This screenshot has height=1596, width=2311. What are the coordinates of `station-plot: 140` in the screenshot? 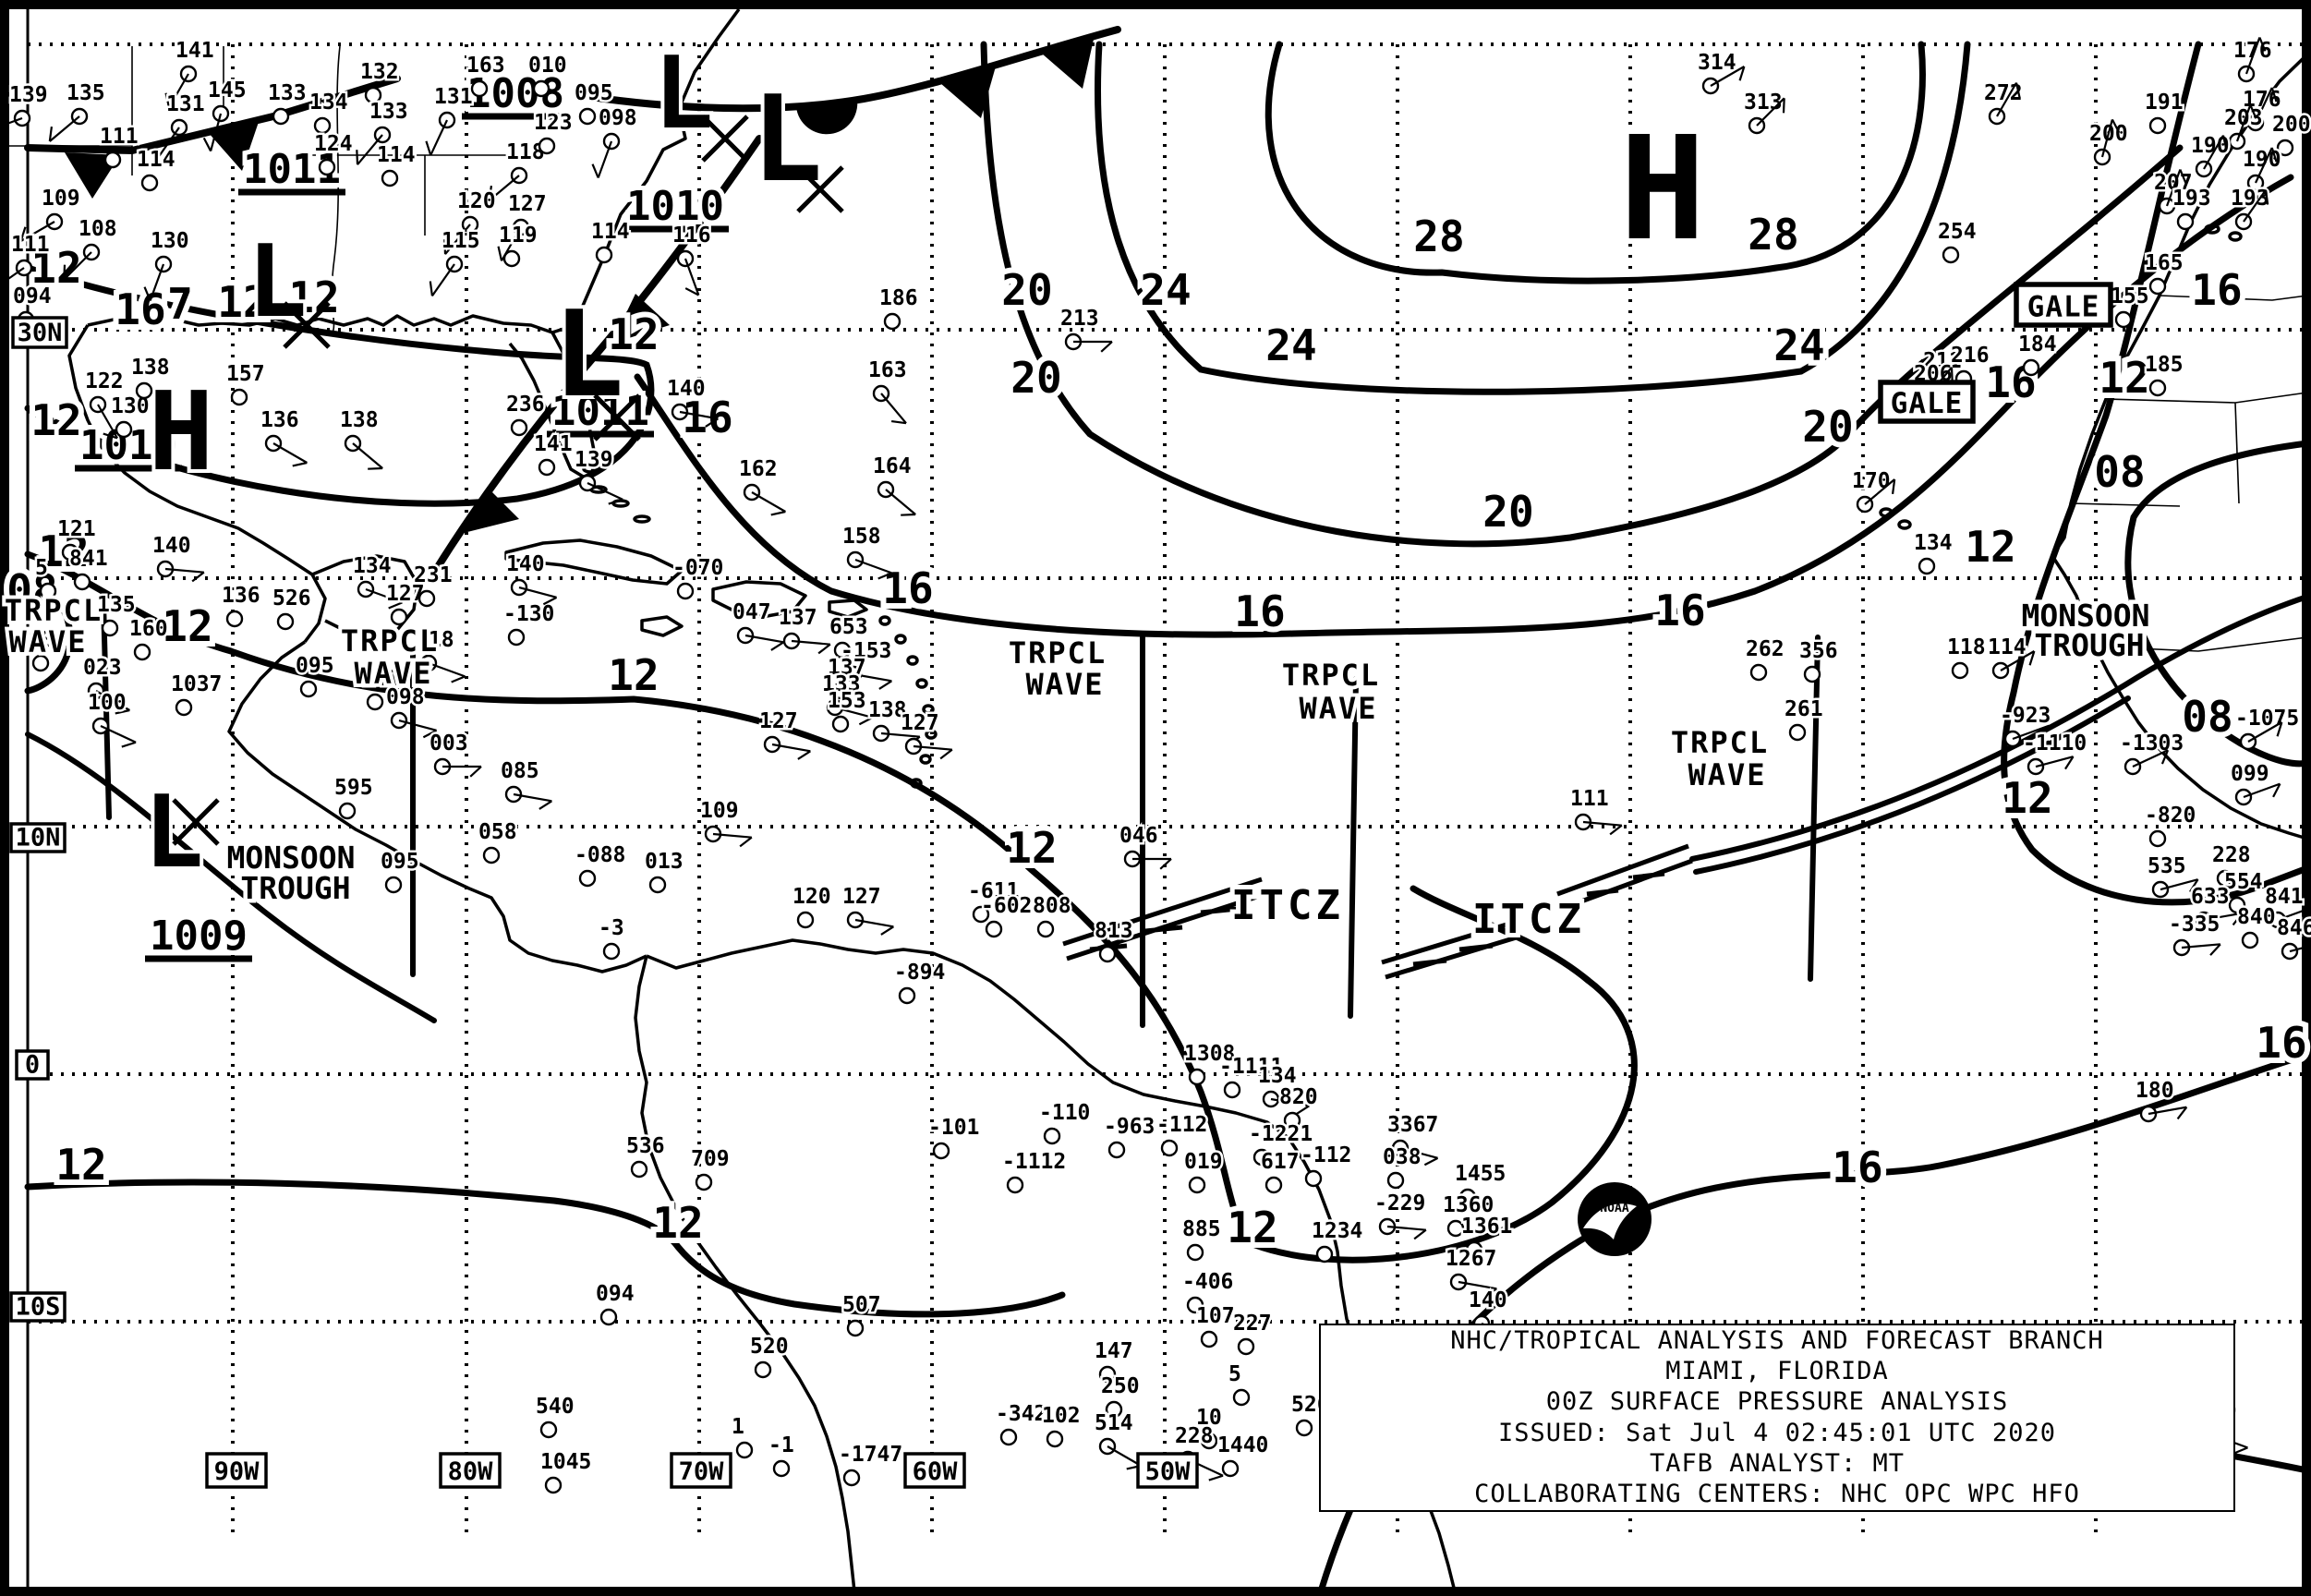 It's located at (531, 578).